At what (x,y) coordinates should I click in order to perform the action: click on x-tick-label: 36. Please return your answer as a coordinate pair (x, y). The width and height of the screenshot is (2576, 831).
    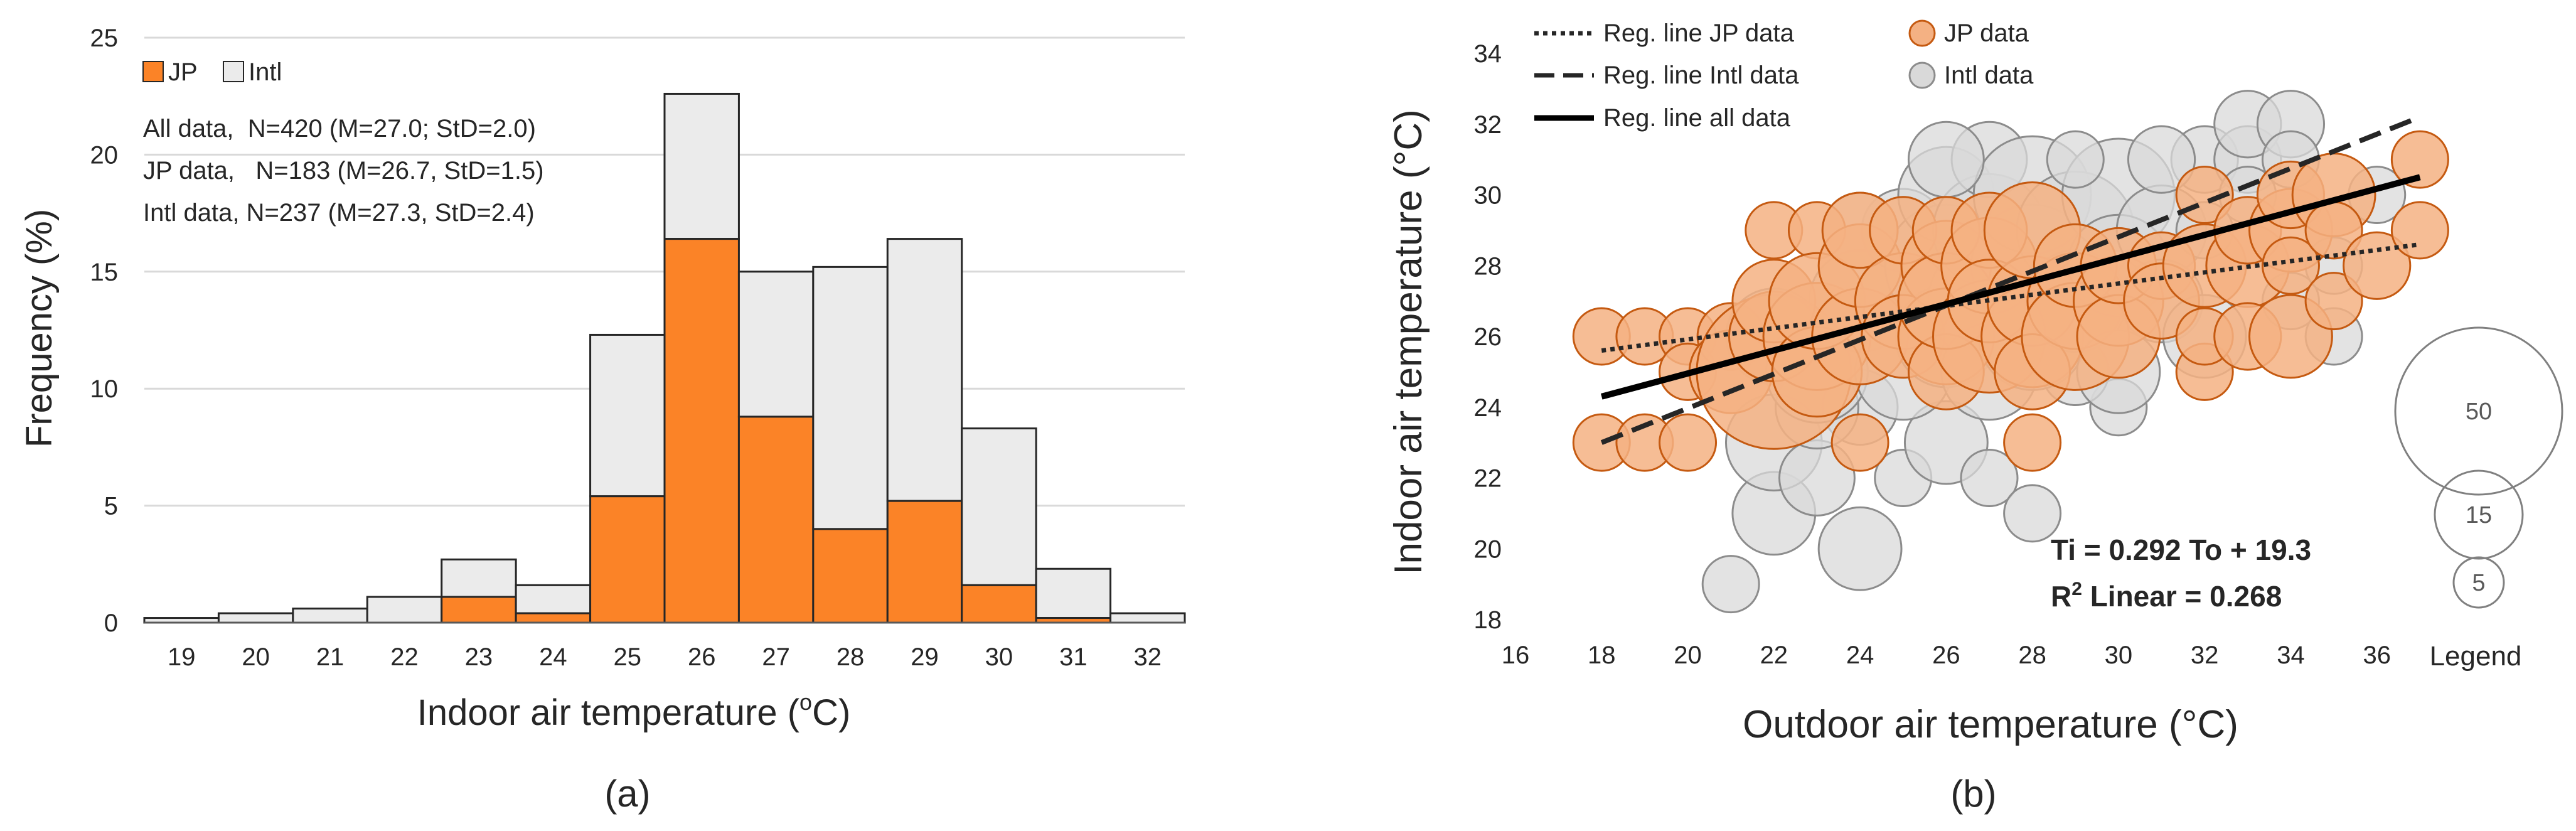
    Looking at the image, I should click on (2377, 655).